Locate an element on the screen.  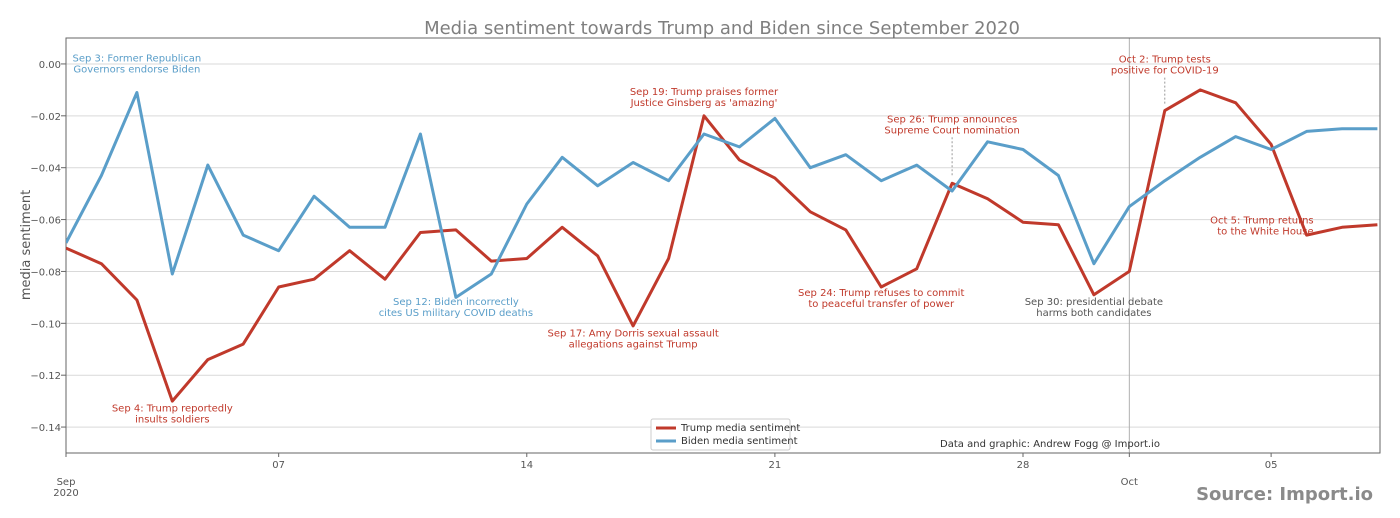
annotation-text: allegations against Trump is located at coordinates (633, 344).